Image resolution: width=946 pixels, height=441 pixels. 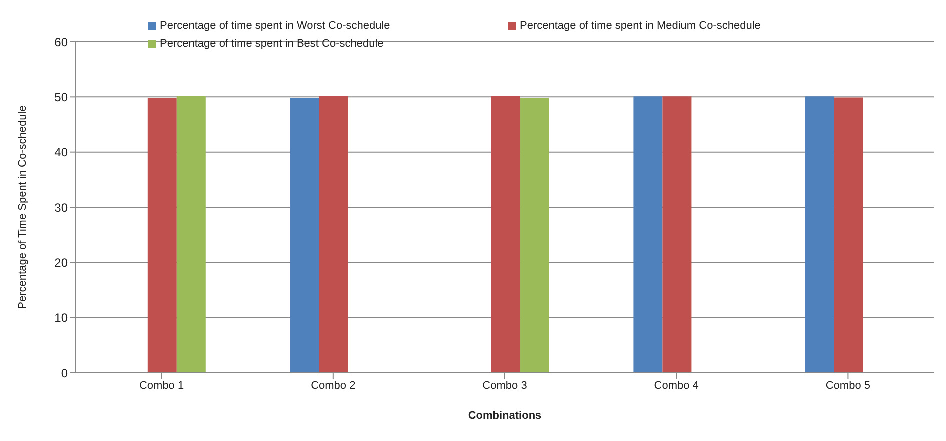 I want to click on y-tick-label: 60, so click(x=61, y=42).